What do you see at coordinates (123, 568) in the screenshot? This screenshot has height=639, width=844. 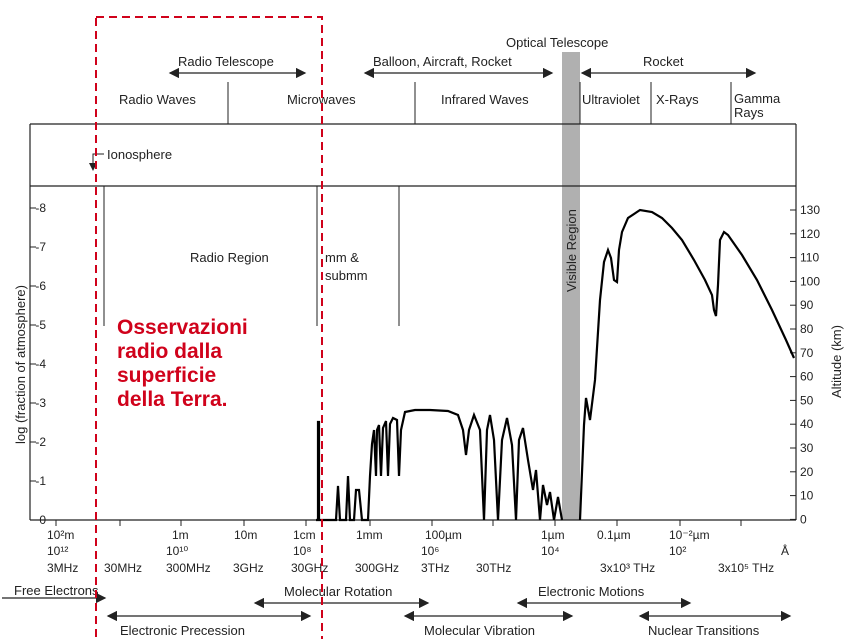 I see `freq-tick: 30MHz` at bounding box center [123, 568].